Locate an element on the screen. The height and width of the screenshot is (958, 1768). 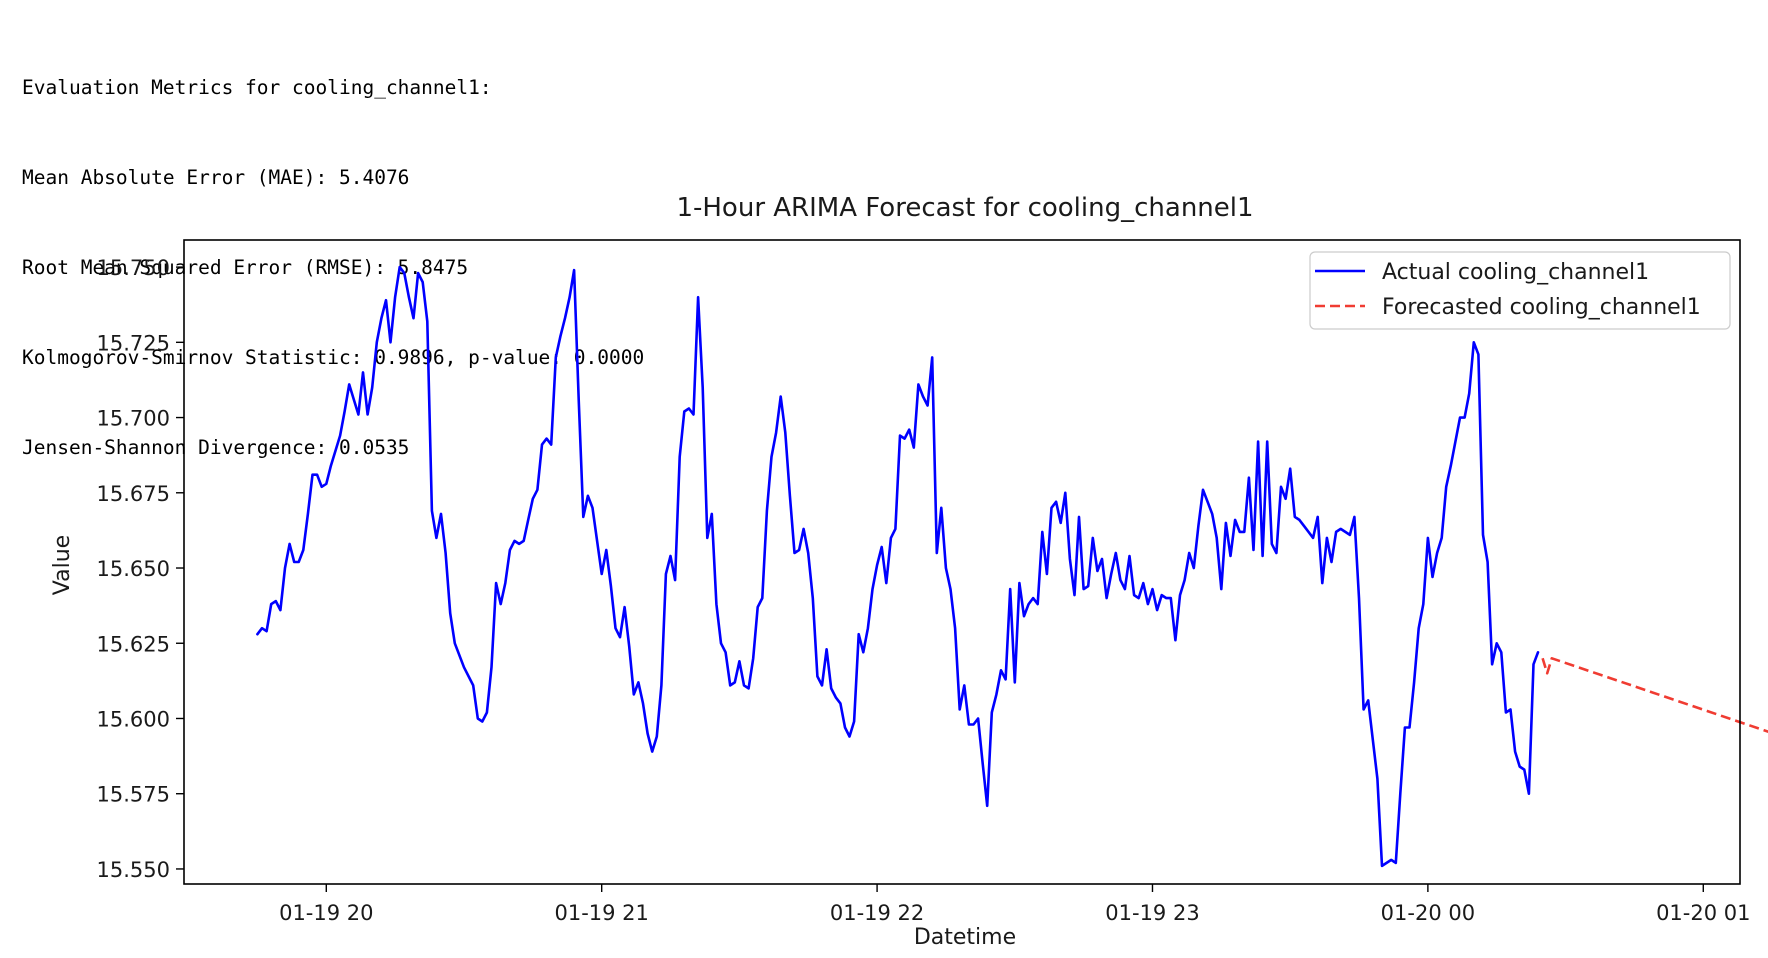
y-axis-label: Value is located at coordinates (62, 565).